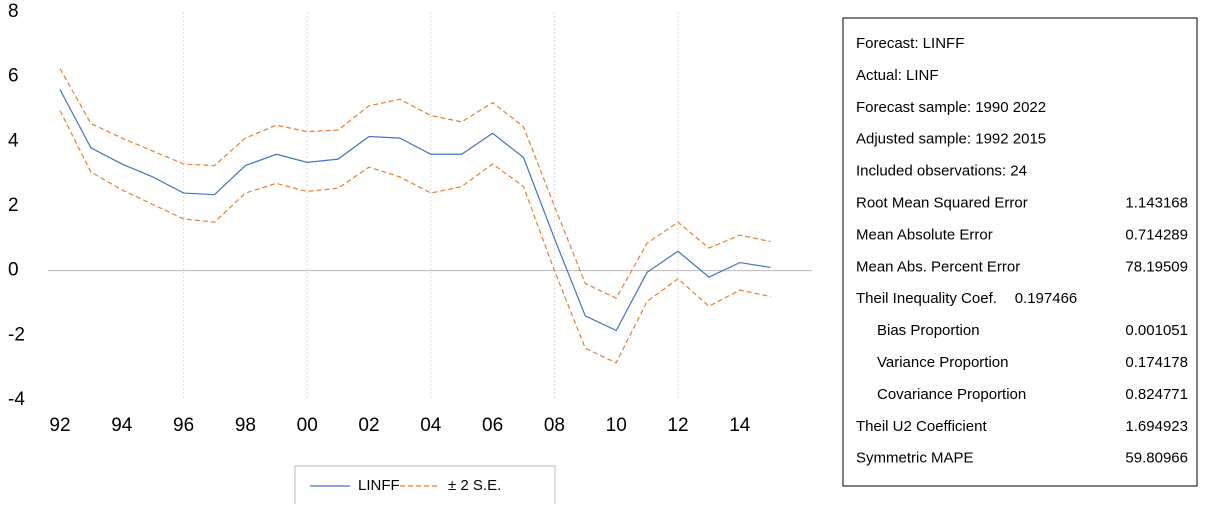  What do you see at coordinates (924, 234) in the screenshot?
I see `stat-label: Mean Absolute Error` at bounding box center [924, 234].